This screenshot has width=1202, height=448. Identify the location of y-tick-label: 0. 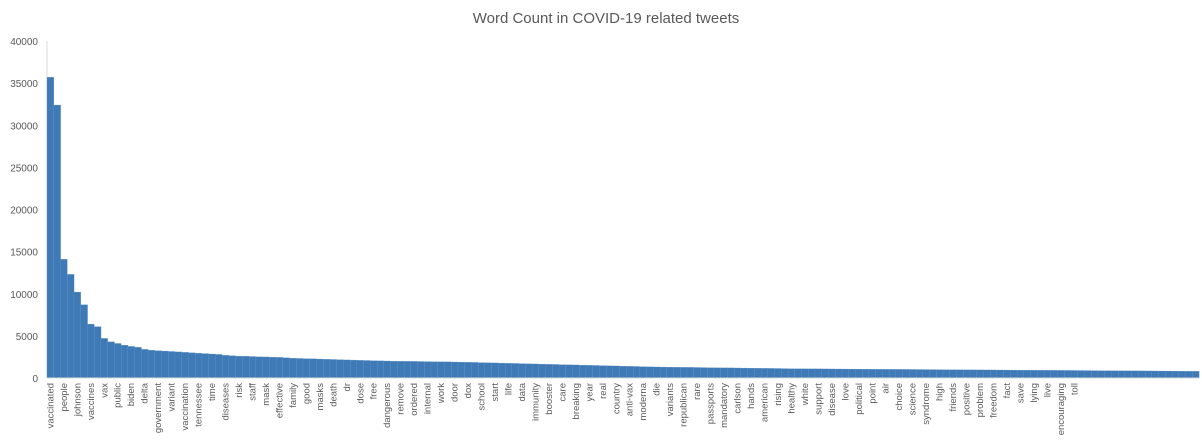
(35, 379).